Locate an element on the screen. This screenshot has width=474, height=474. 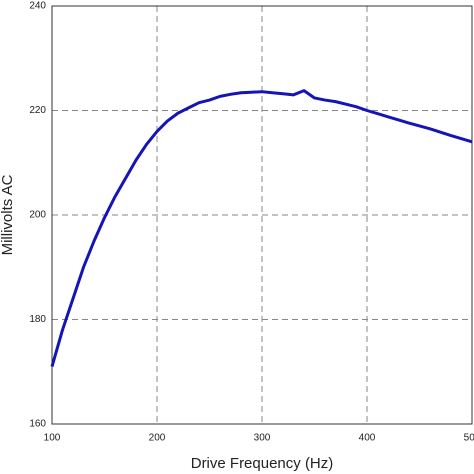
x-tick-label: 300 is located at coordinates (262, 438).